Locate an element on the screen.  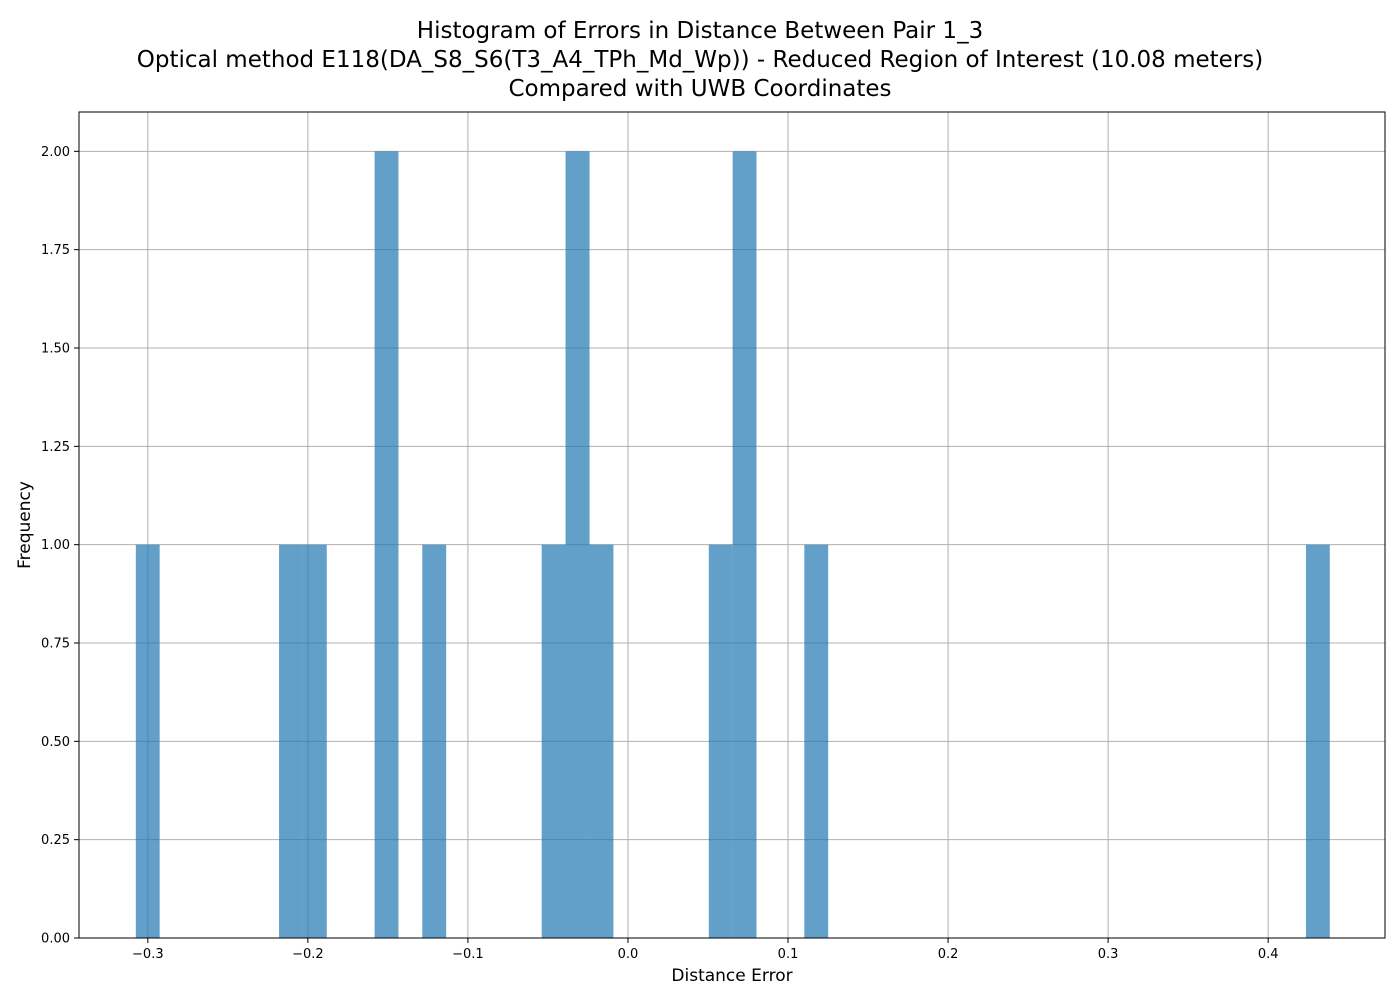
x-tick-label: 0.1 is located at coordinates (788, 954).